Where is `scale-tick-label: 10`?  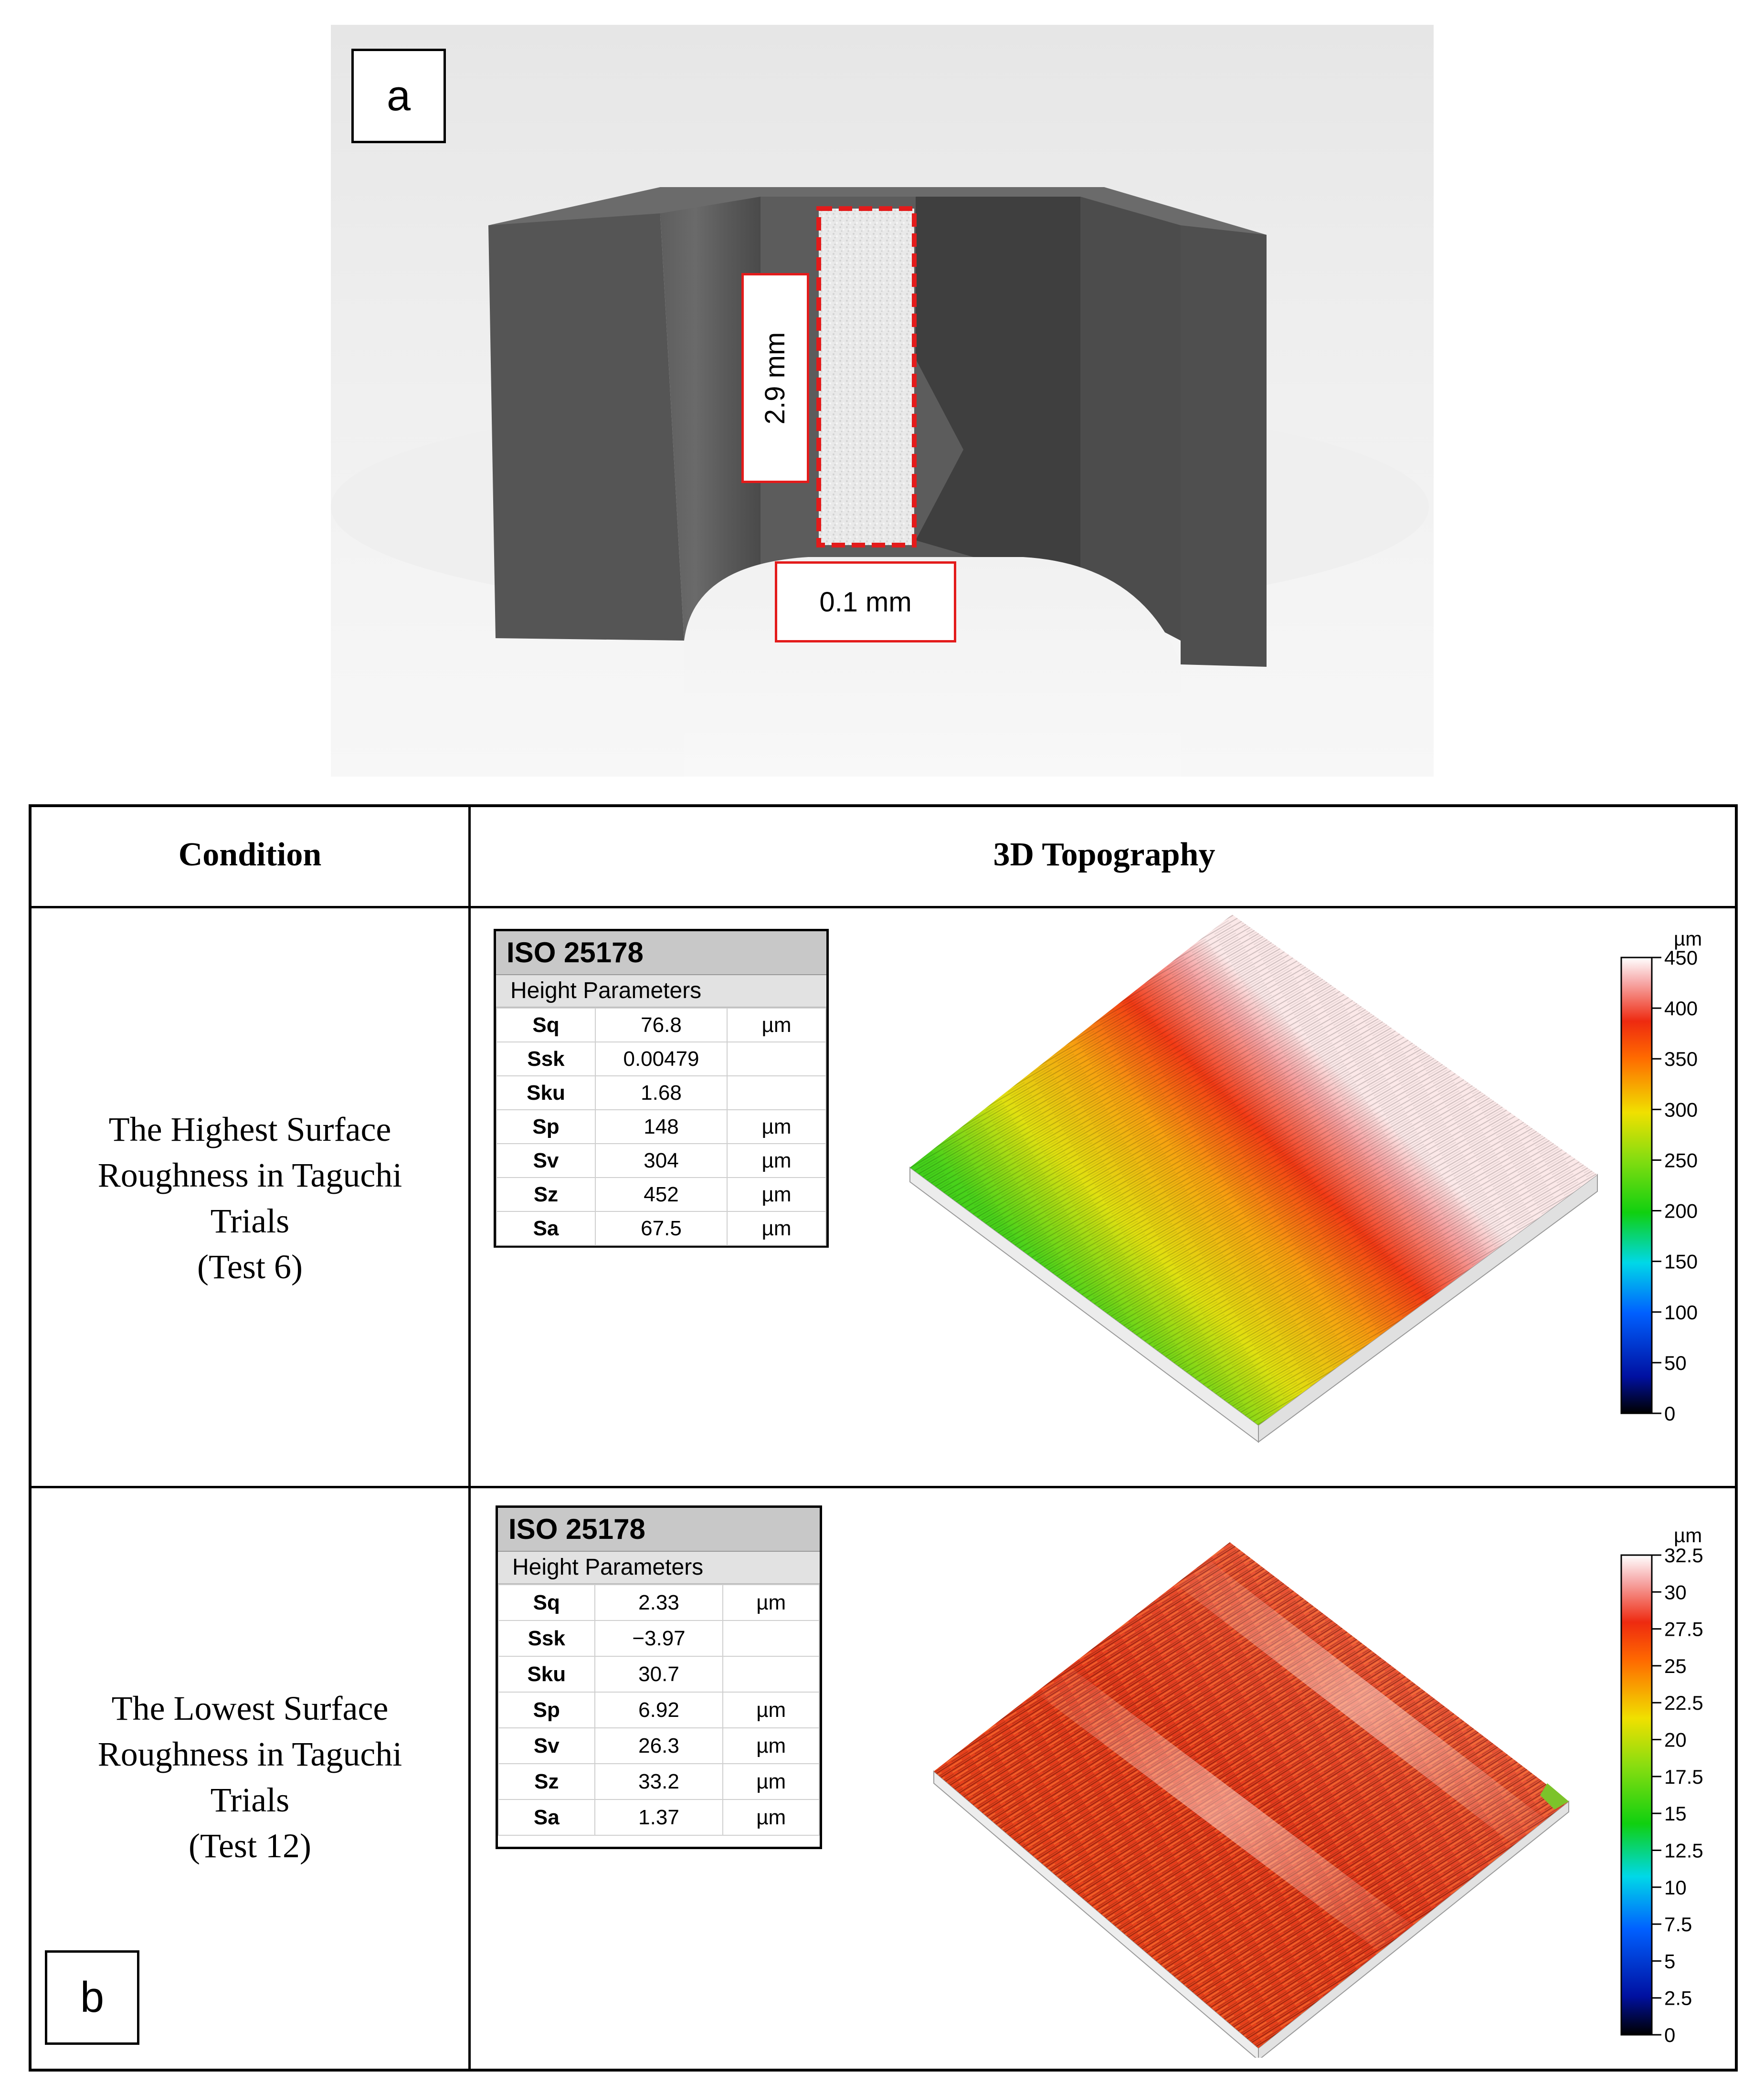
scale-tick-label: 10 is located at coordinates (1675, 1887).